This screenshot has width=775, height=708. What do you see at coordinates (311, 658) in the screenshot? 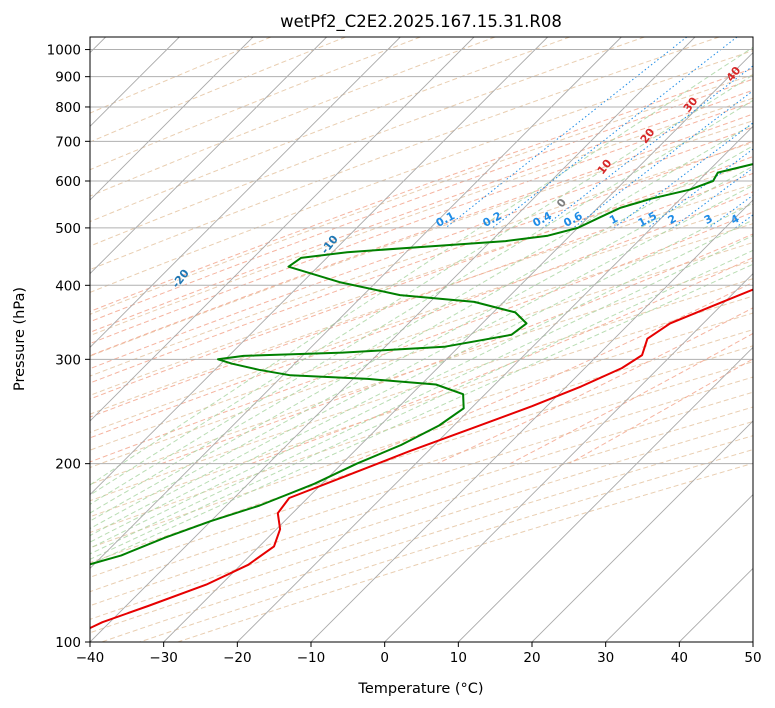
I see `x-tick-label: −10` at bounding box center [311, 658].